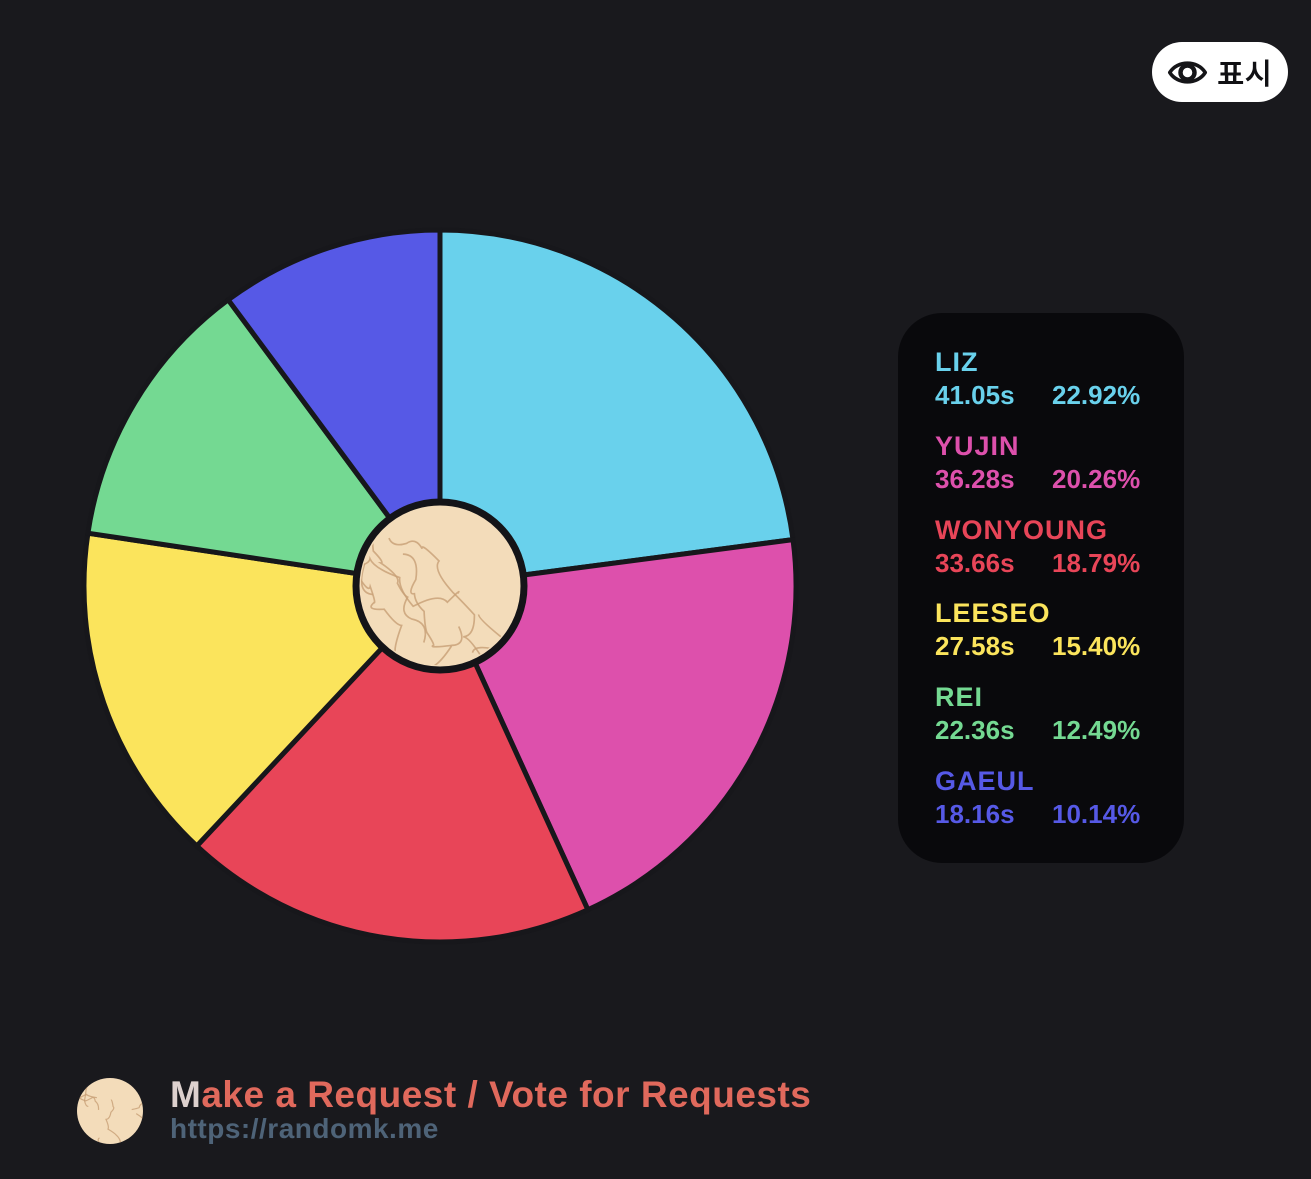 The image size is (1311, 1179). Describe the element at coordinates (977, 445) in the screenshot. I see `legend-name: YUJIN` at that location.